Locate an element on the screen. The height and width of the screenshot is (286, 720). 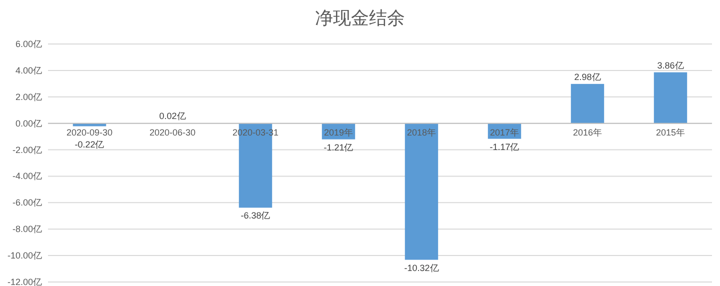
x-tick-label: 2015年 is located at coordinates (671, 132).